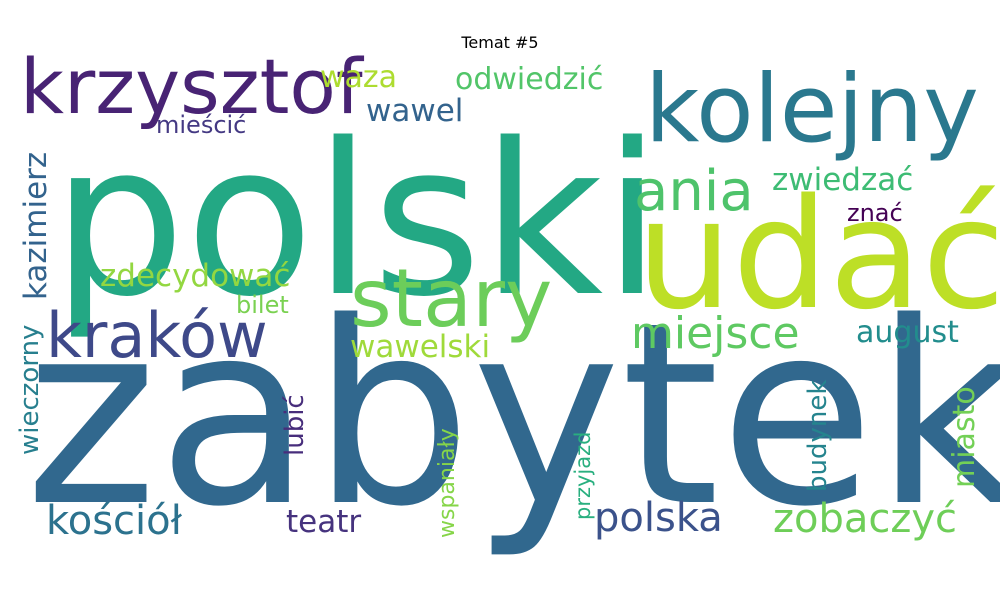 Image resolution: width=1000 pixels, height=600 pixels. I want to click on word-stary: stary, so click(451, 298).